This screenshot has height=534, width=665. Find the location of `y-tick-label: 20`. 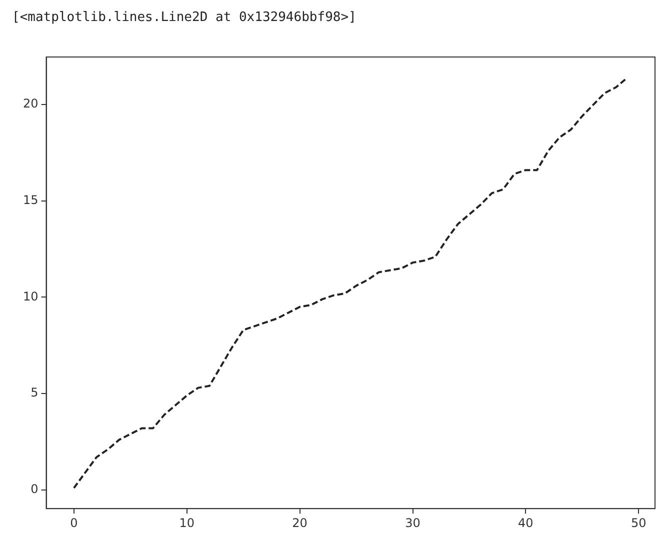

y-tick-label: 20 is located at coordinates (30, 103).